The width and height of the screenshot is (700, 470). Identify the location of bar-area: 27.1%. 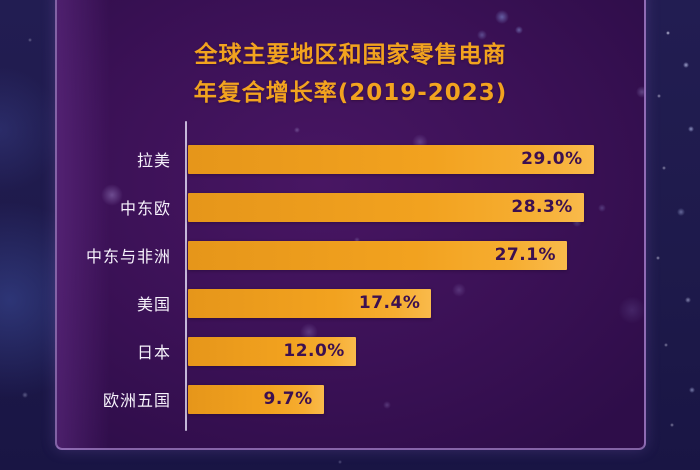
(407, 255).